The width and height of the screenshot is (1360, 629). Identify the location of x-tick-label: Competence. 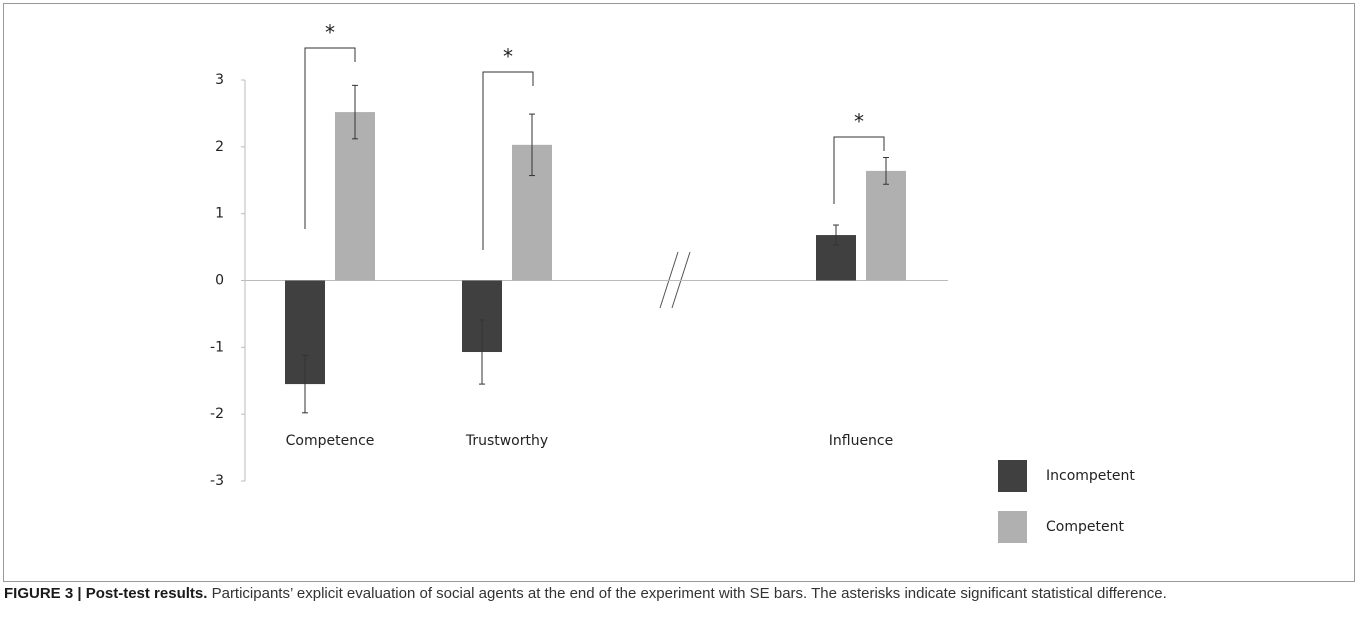
(330, 441).